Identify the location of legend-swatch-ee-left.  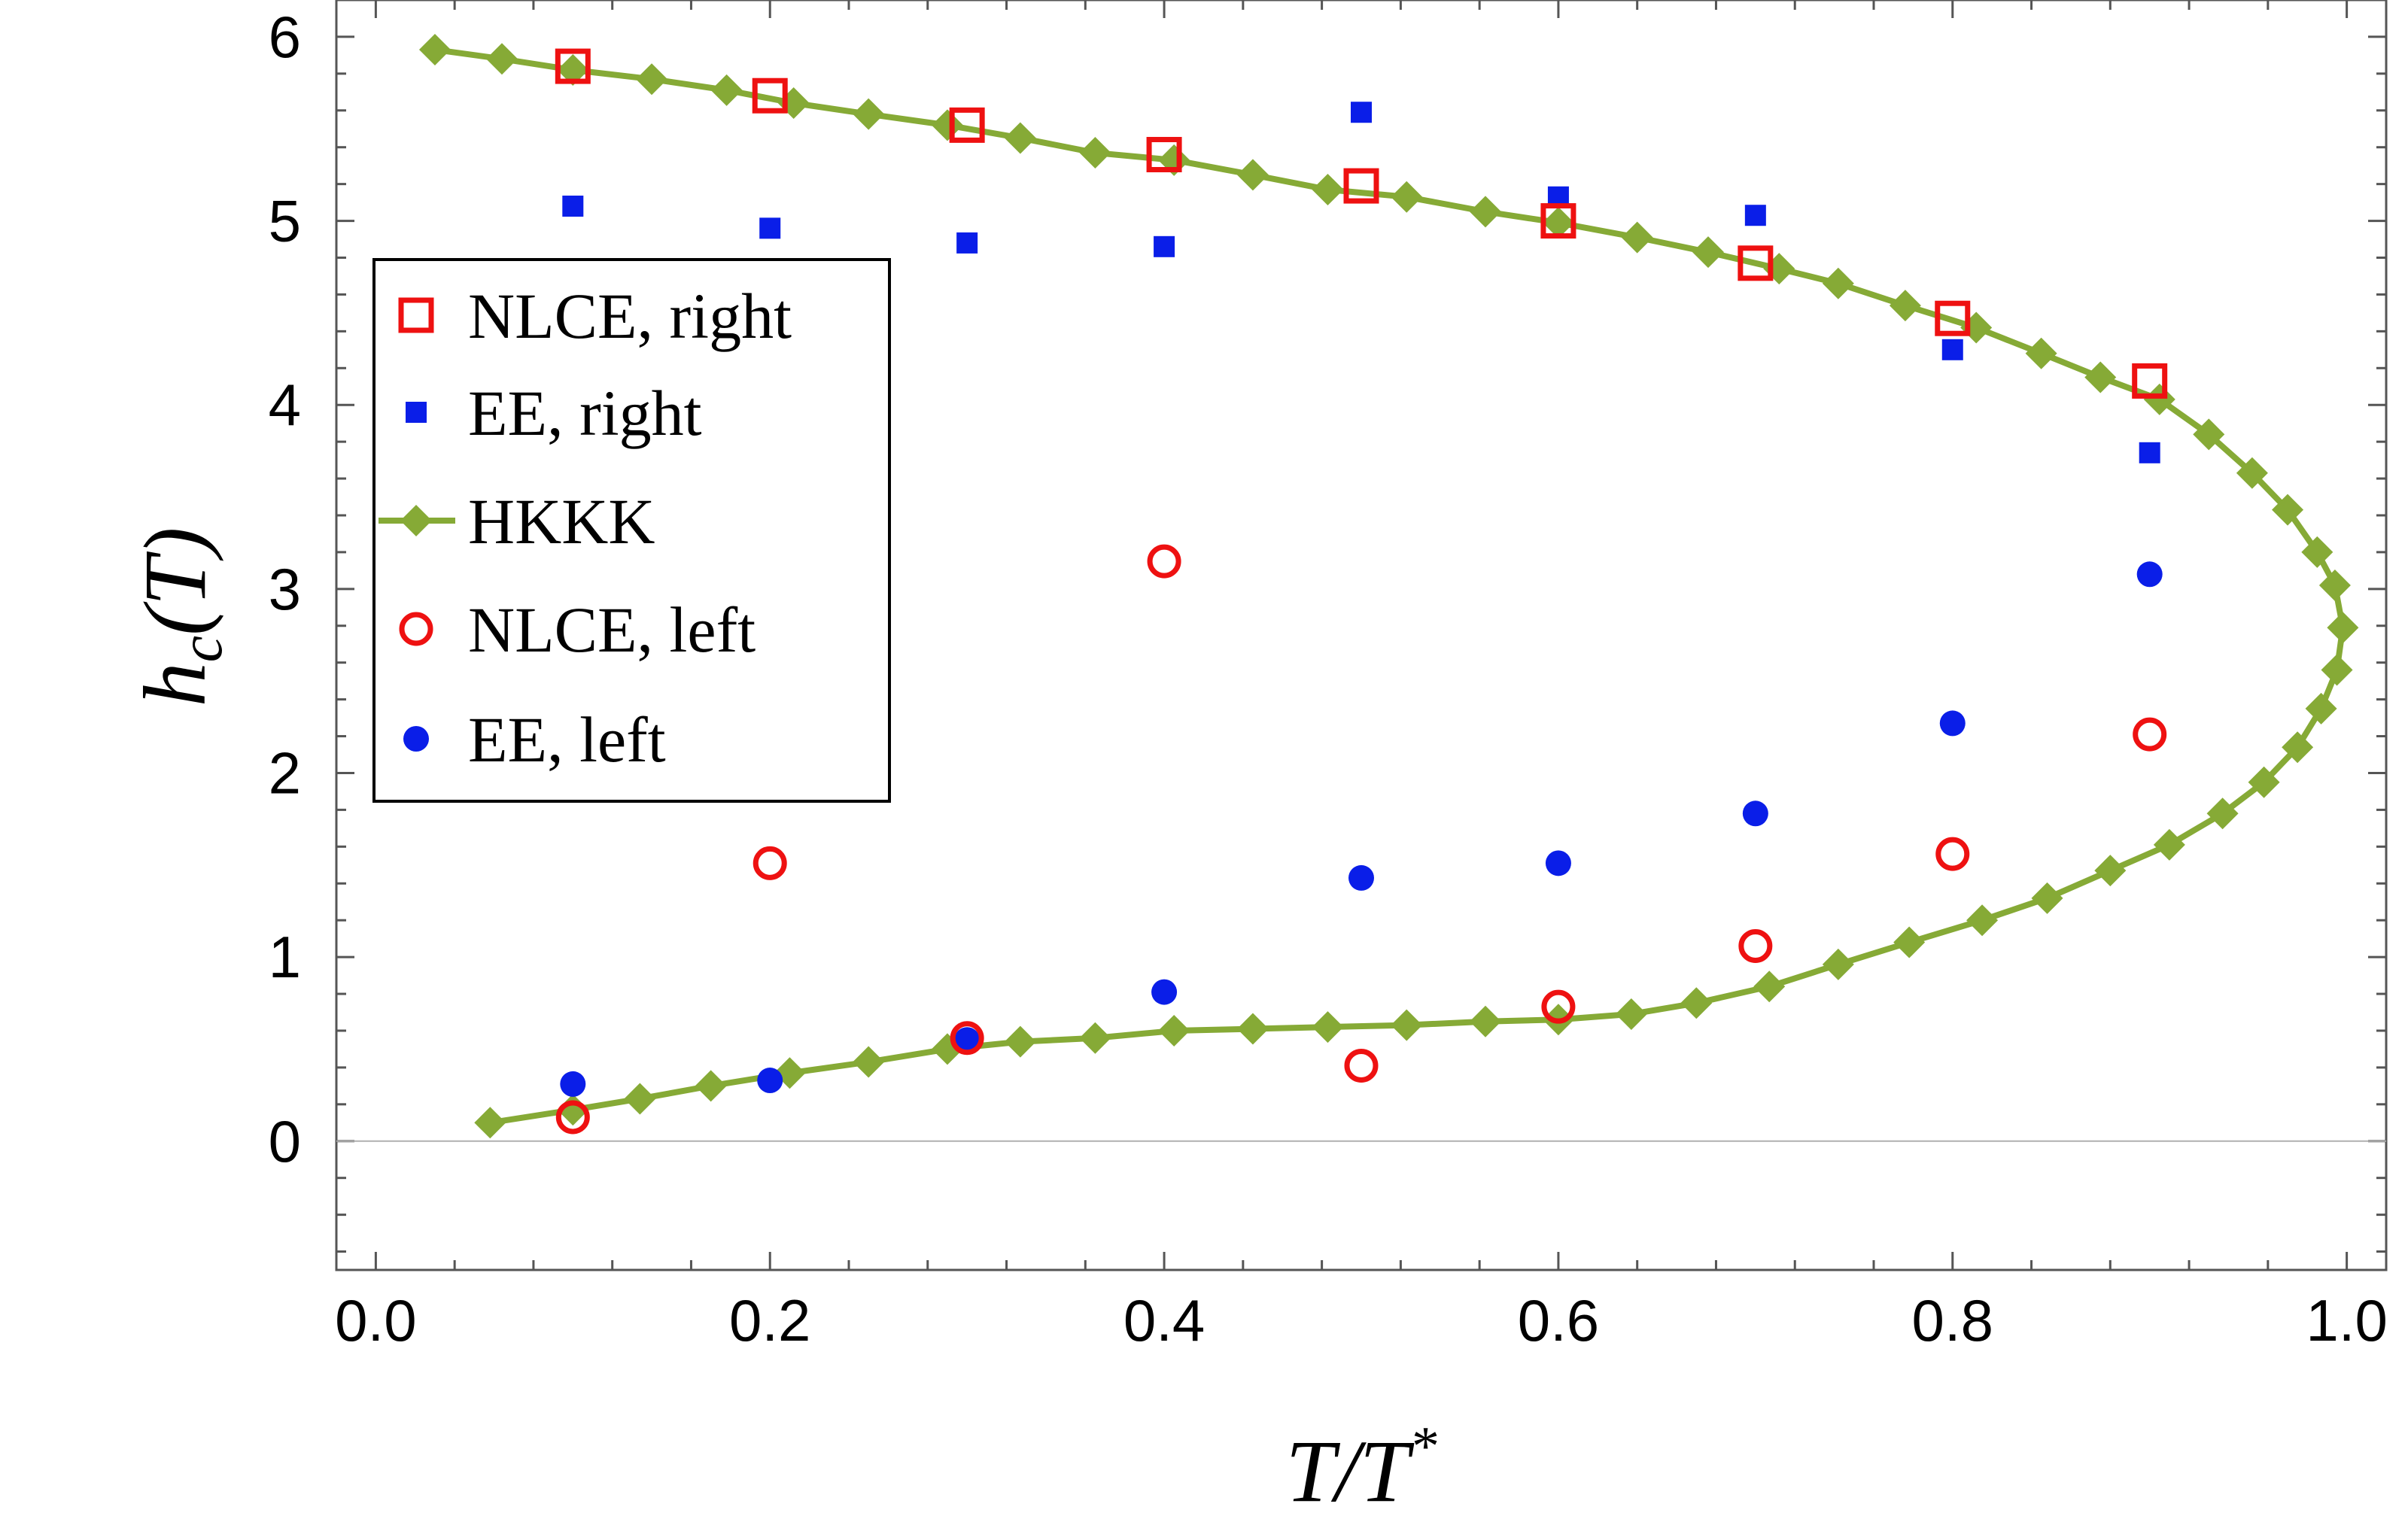
(416, 739).